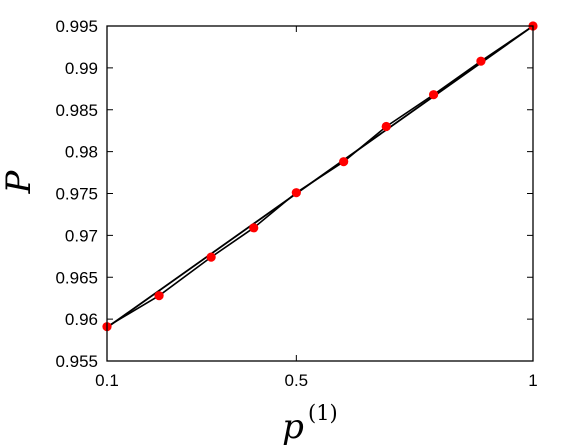 This screenshot has width=578, height=448. What do you see at coordinates (316, 380) in the screenshot?
I see `x-tick-labels: 0.1 0.5 1` at bounding box center [316, 380].